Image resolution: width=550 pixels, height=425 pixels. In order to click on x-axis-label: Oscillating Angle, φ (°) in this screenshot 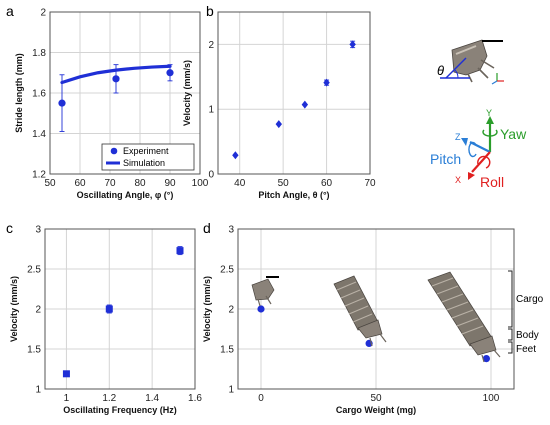, I will do `click(125, 195)`.